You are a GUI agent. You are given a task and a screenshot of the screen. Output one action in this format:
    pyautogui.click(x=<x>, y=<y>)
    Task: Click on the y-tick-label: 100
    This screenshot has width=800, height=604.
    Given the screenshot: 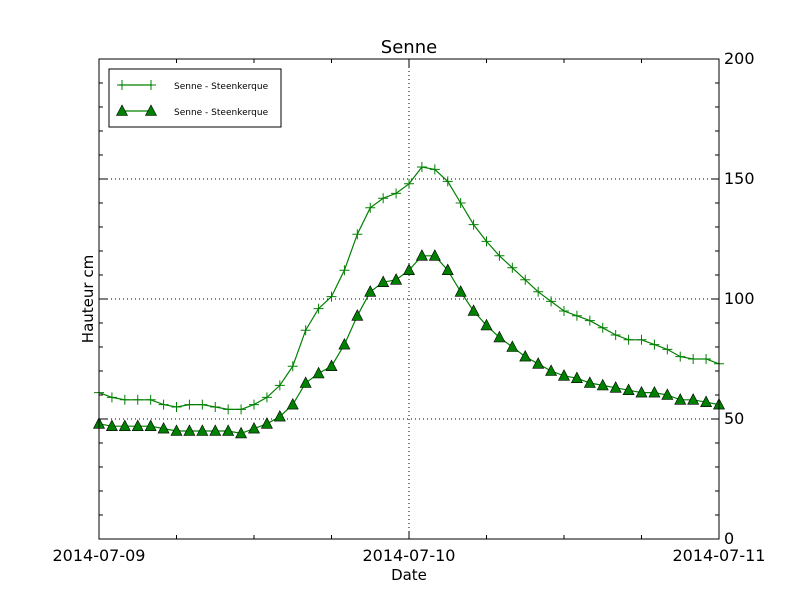 What is the action you would take?
    pyautogui.click(x=739, y=298)
    